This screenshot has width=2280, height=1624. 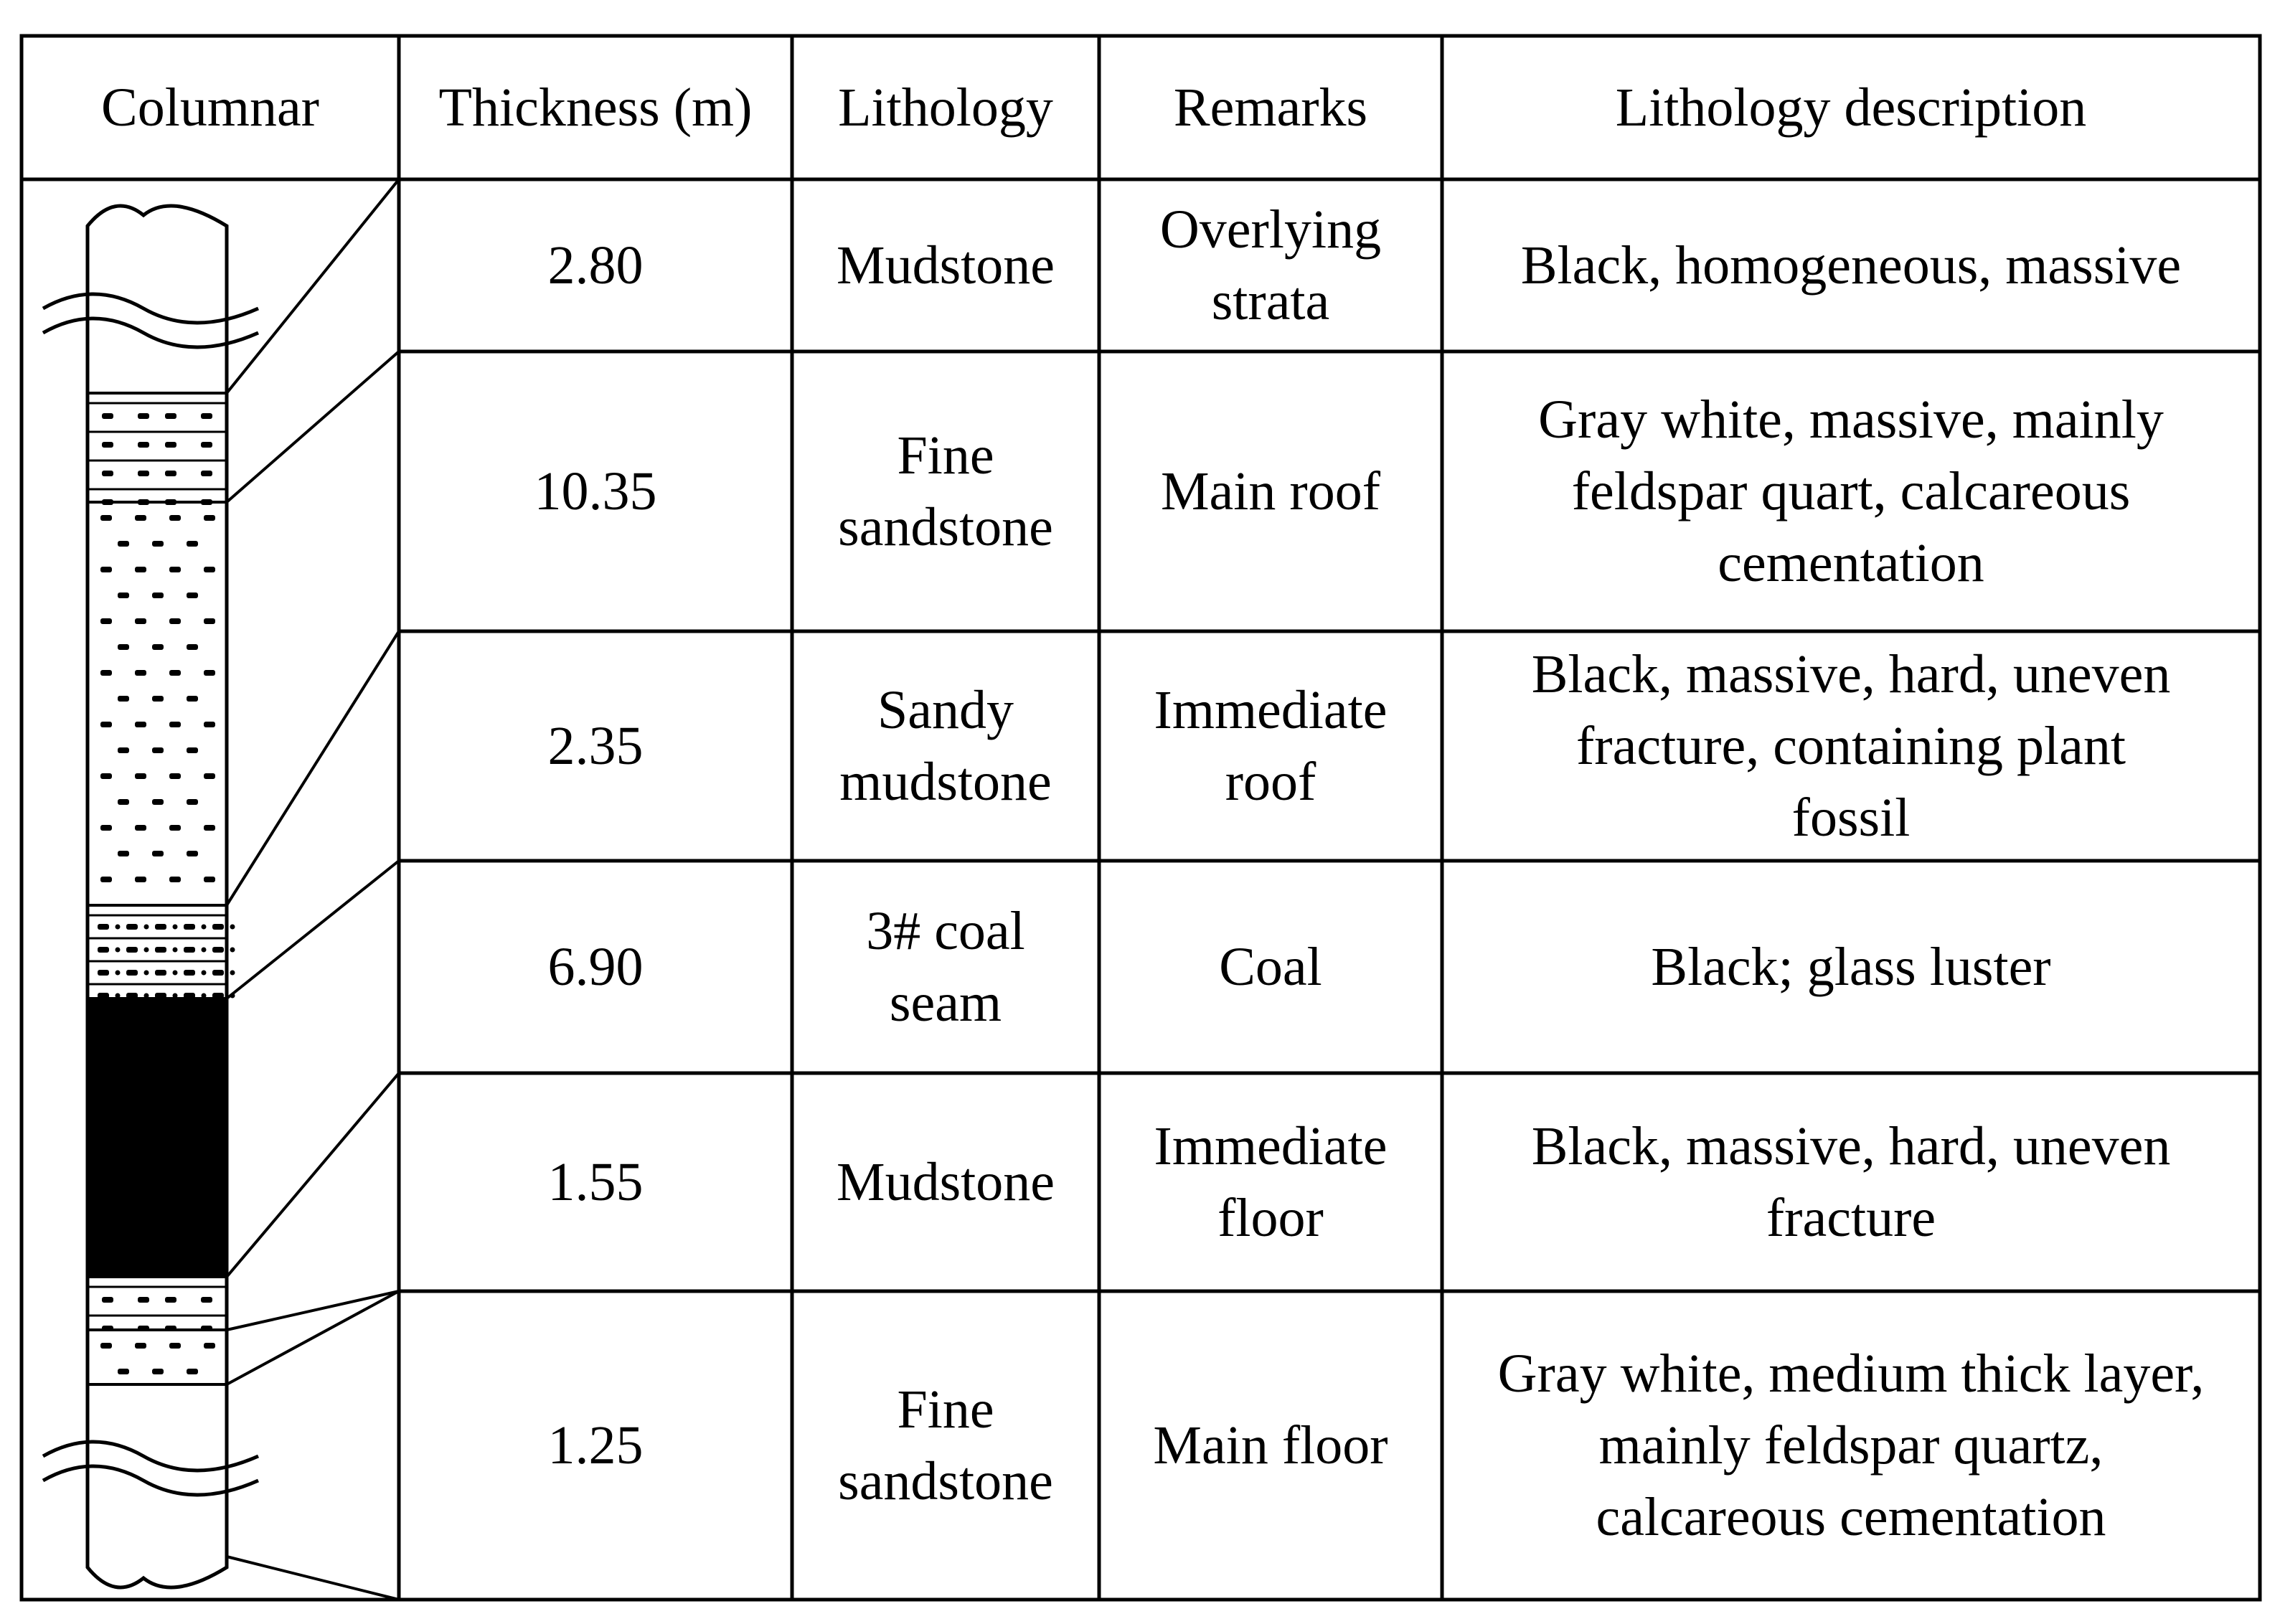 What do you see at coordinates (157, 1138) in the screenshot?
I see `layer-solid-black` at bounding box center [157, 1138].